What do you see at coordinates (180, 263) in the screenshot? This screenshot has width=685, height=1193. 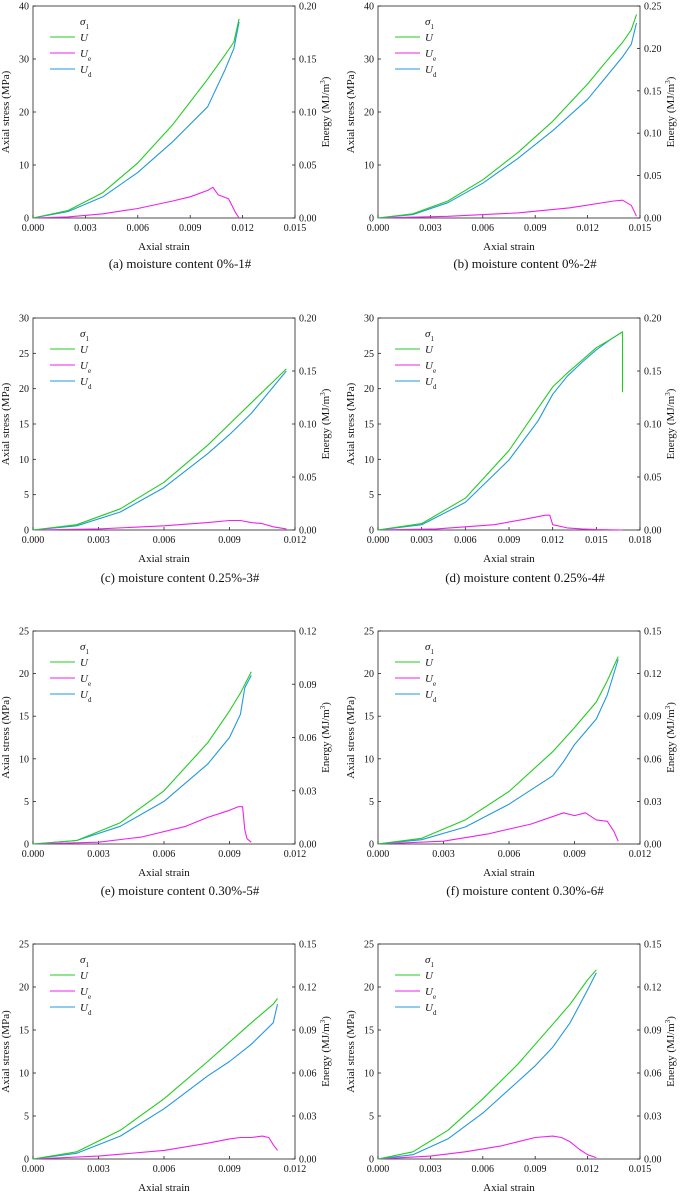 I see `panel-caption: (a) moisture content 0%-1#` at bounding box center [180, 263].